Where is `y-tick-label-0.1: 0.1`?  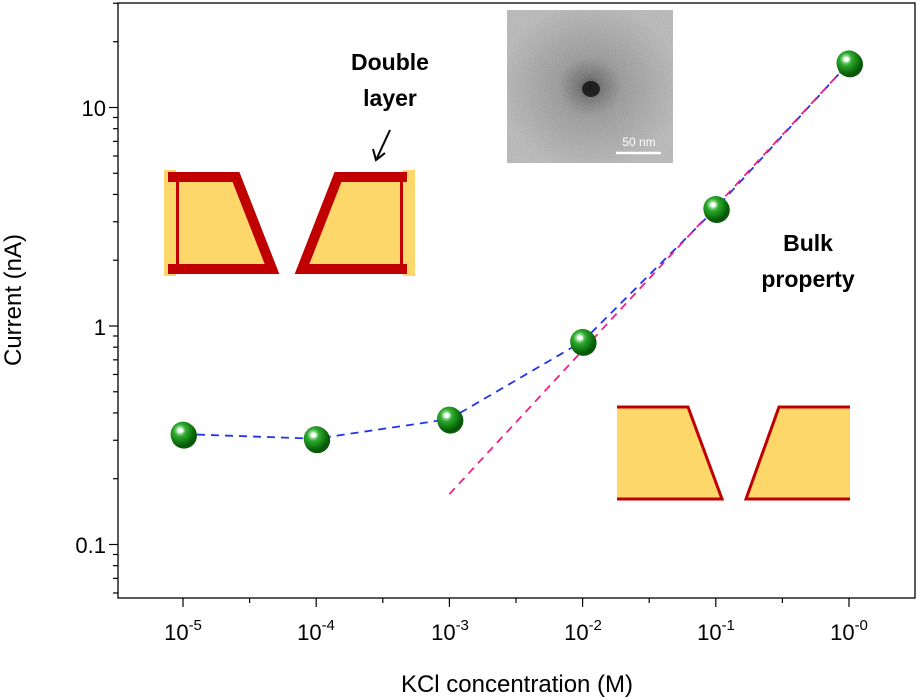 y-tick-label-0.1: 0.1 is located at coordinates (90, 545).